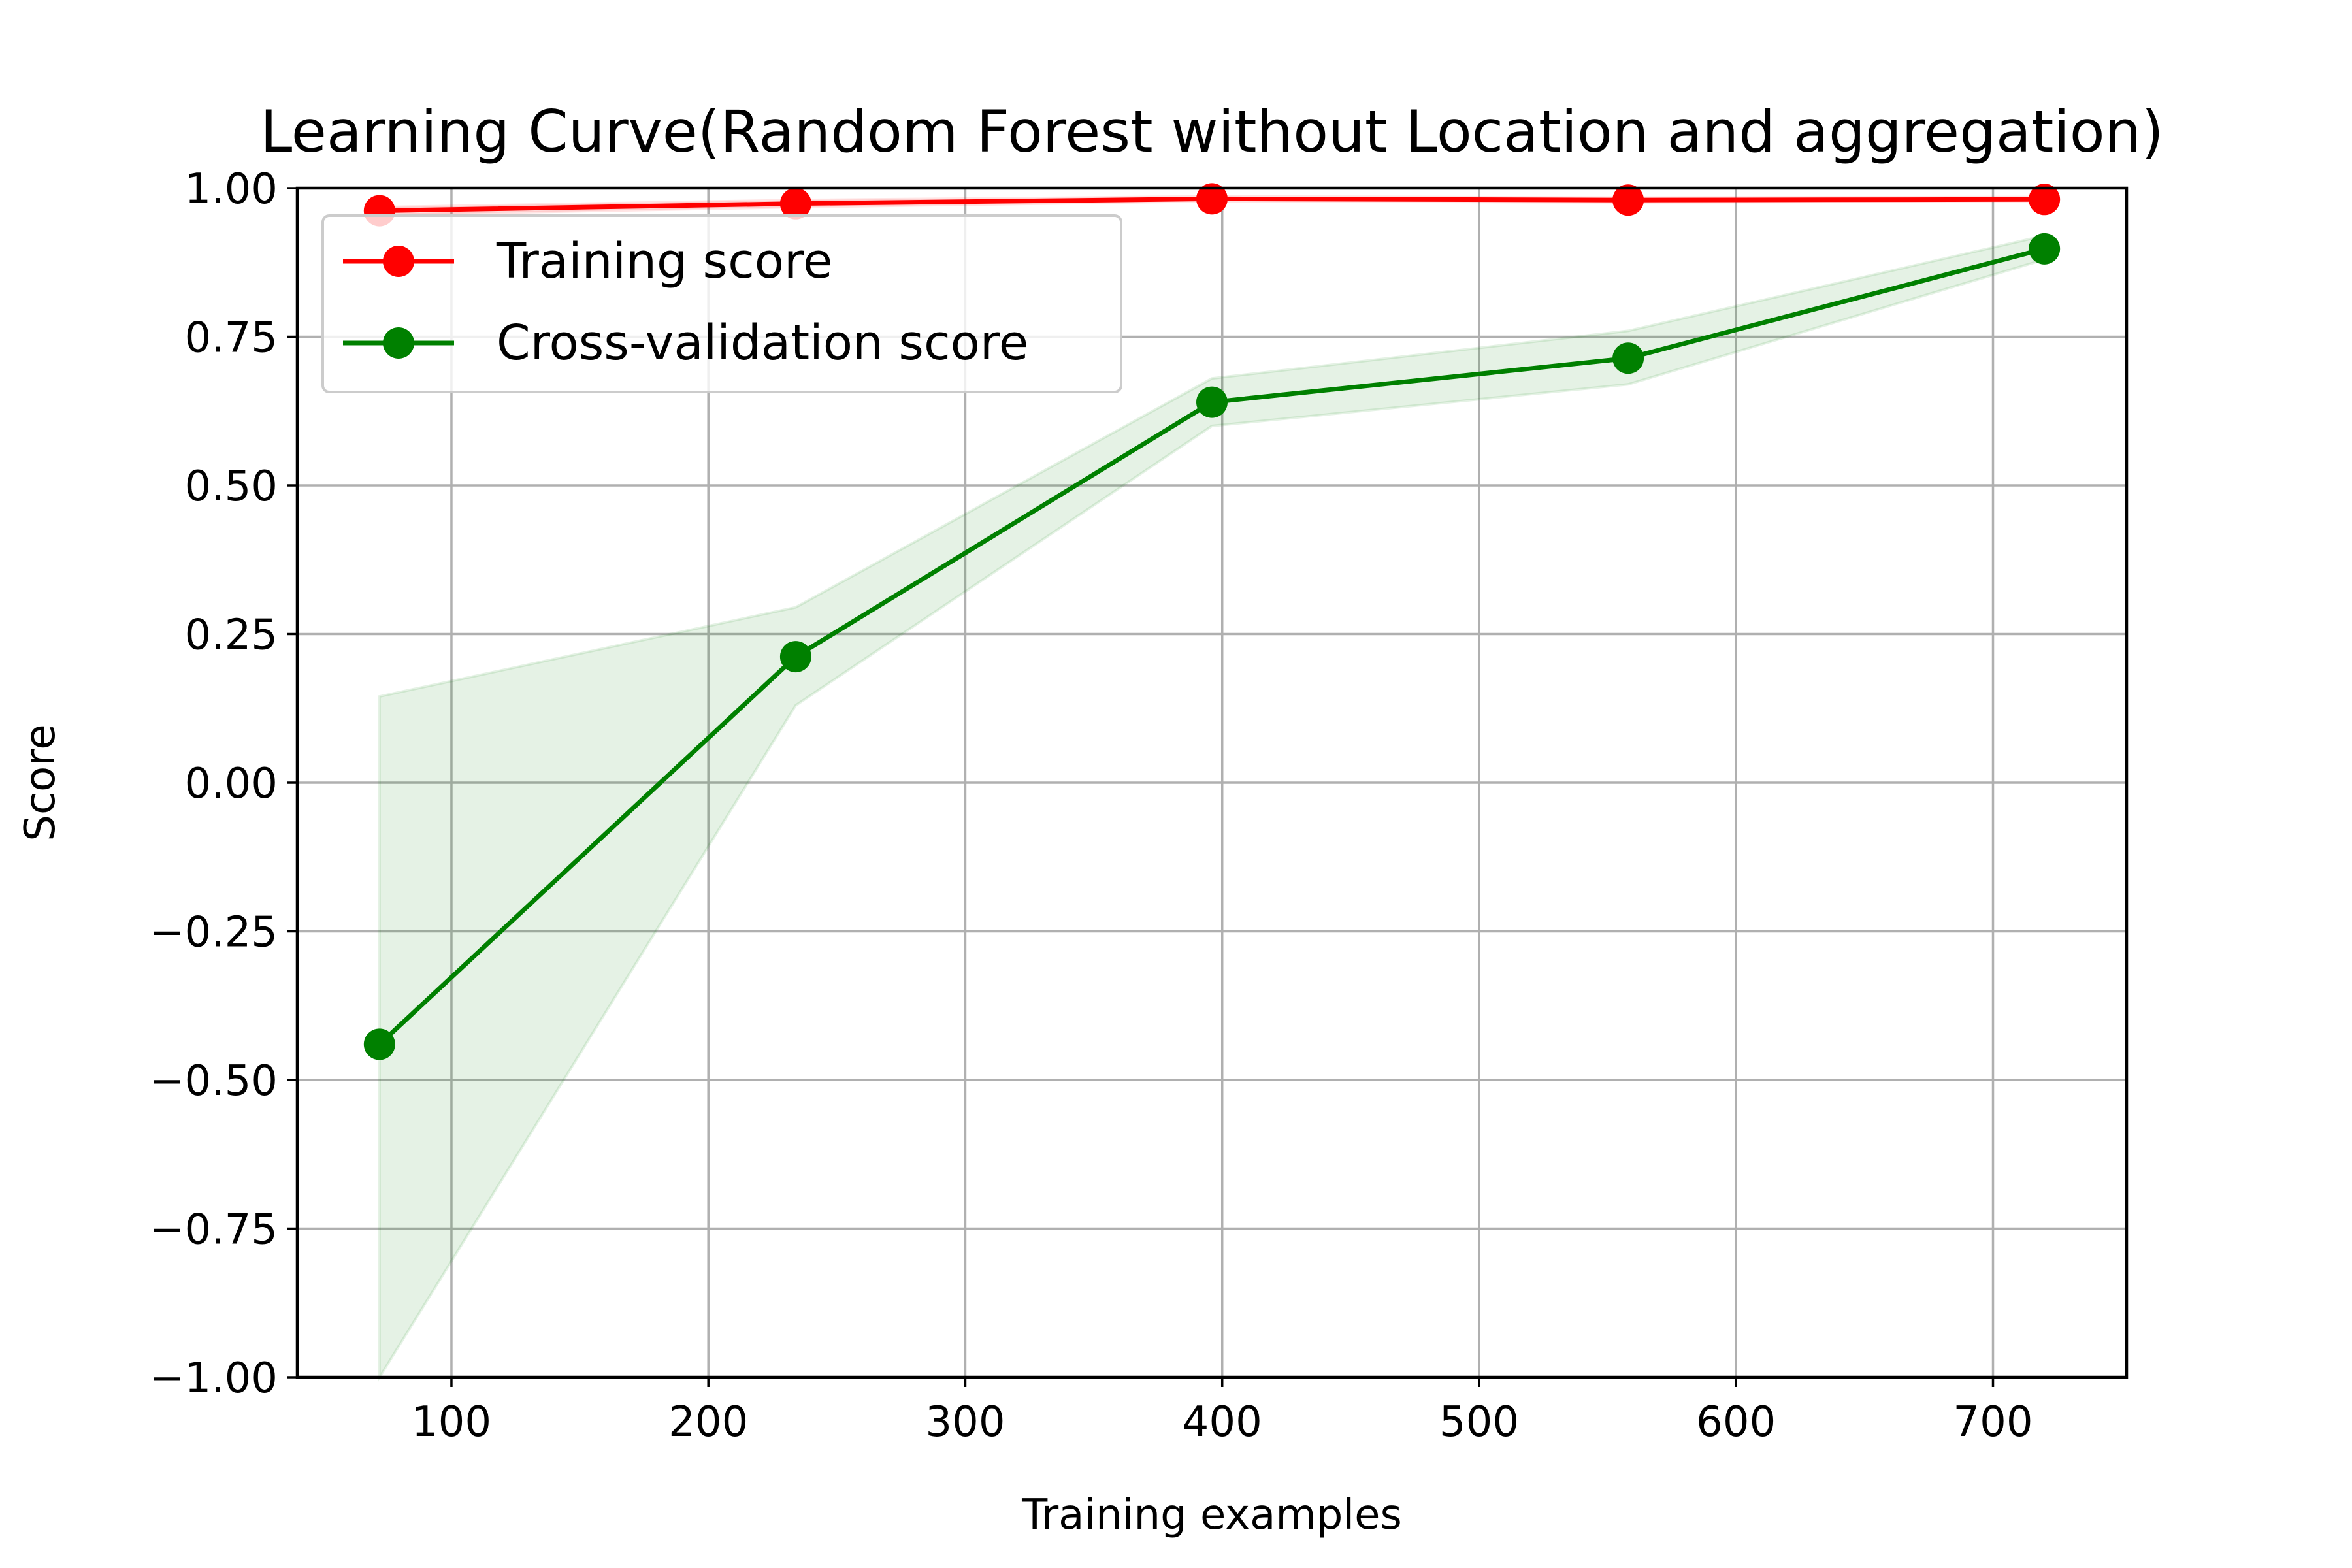 The height and width of the screenshot is (1568, 2352). What do you see at coordinates (231, 784) in the screenshot?
I see `y-tick-label: 0.00` at bounding box center [231, 784].